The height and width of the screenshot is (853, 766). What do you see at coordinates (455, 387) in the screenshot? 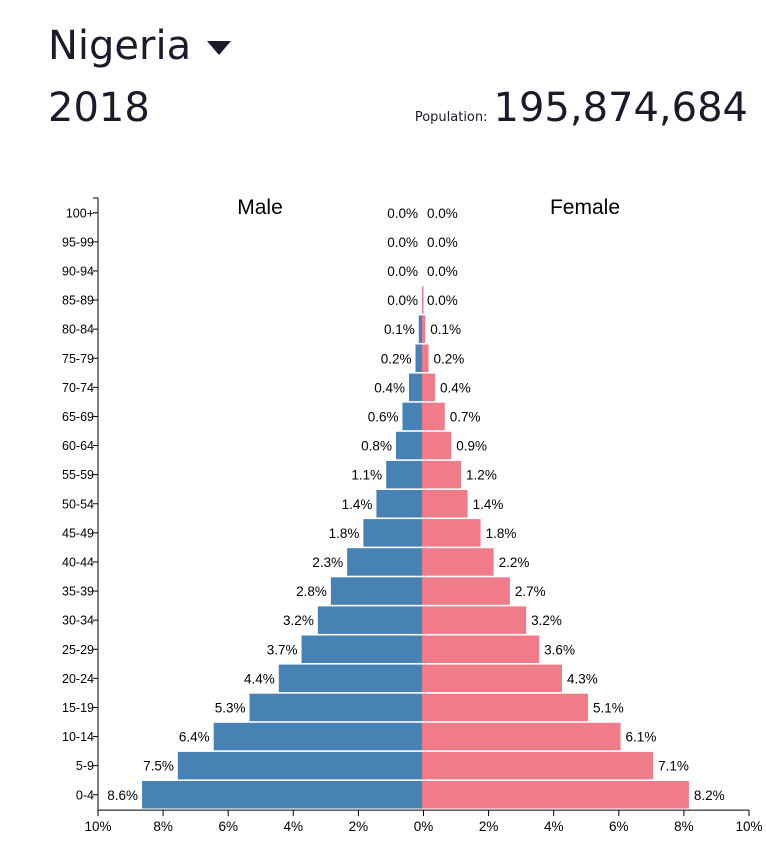
I see `female-data-label: 0.4%` at bounding box center [455, 387].